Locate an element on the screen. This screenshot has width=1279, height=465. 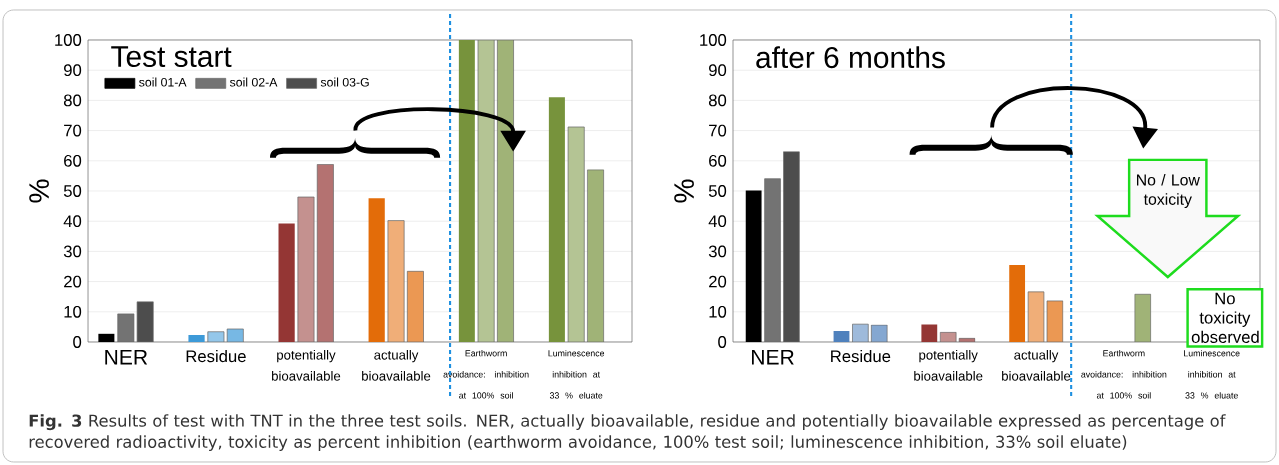
chart-title: Test start is located at coordinates (171, 57).